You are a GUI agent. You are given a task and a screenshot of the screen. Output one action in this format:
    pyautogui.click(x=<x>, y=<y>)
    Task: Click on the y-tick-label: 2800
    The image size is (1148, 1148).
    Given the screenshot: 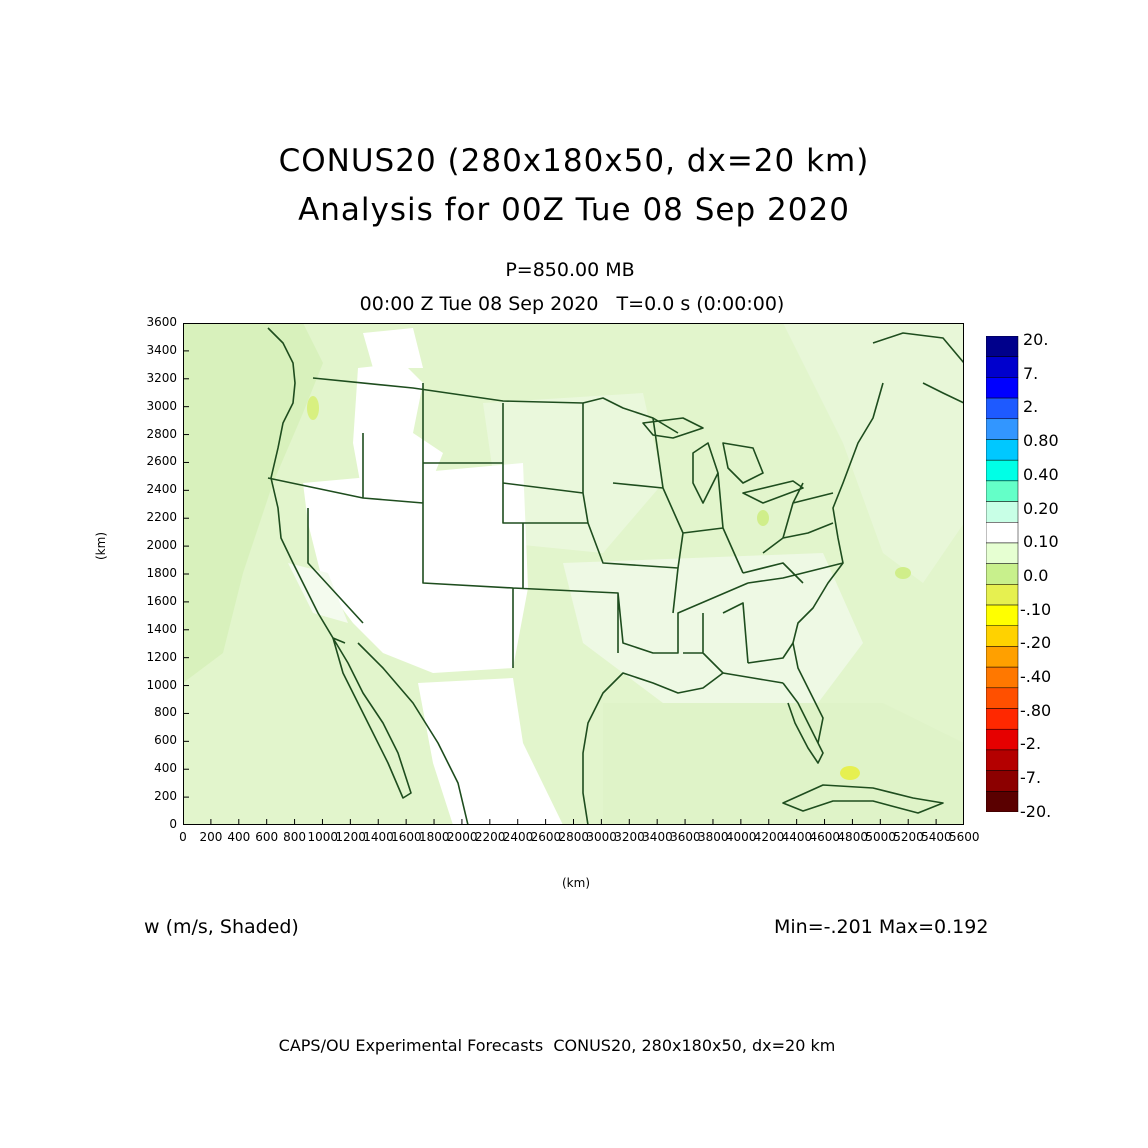 What is the action you would take?
    pyautogui.click(x=161, y=433)
    